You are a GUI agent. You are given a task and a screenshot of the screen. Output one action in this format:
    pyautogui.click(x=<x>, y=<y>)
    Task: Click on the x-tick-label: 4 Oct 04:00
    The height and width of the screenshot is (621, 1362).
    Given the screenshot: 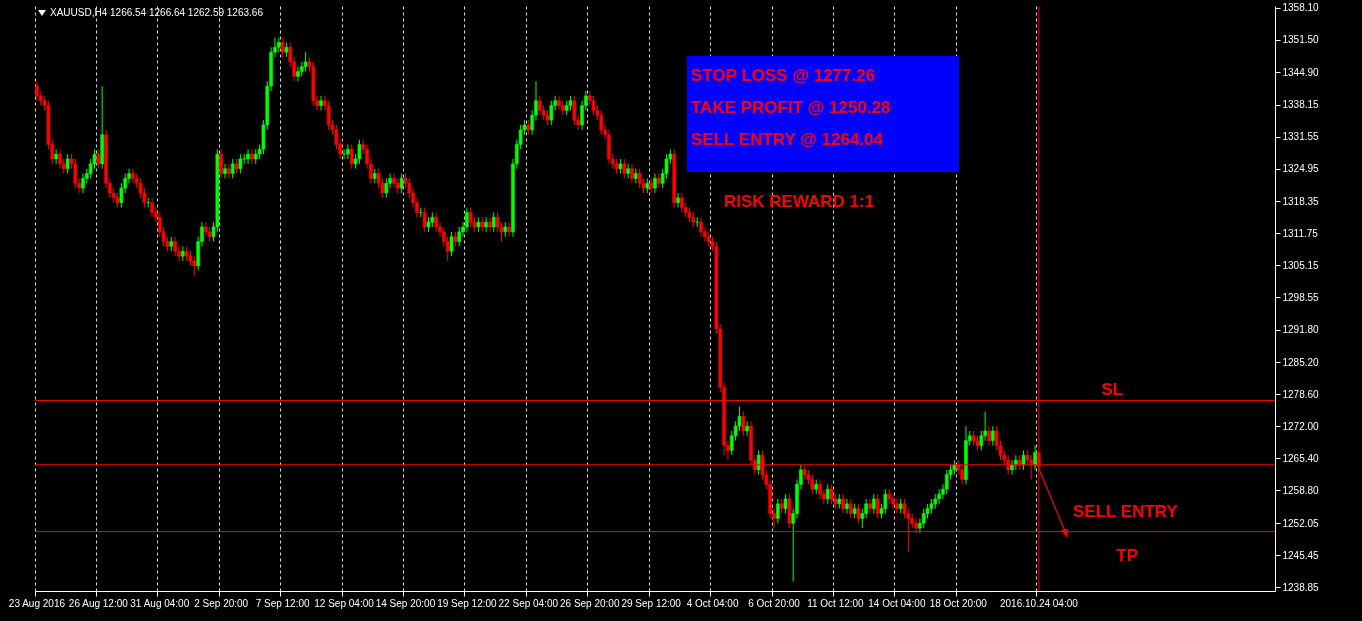 What is the action you would take?
    pyautogui.click(x=712, y=603)
    